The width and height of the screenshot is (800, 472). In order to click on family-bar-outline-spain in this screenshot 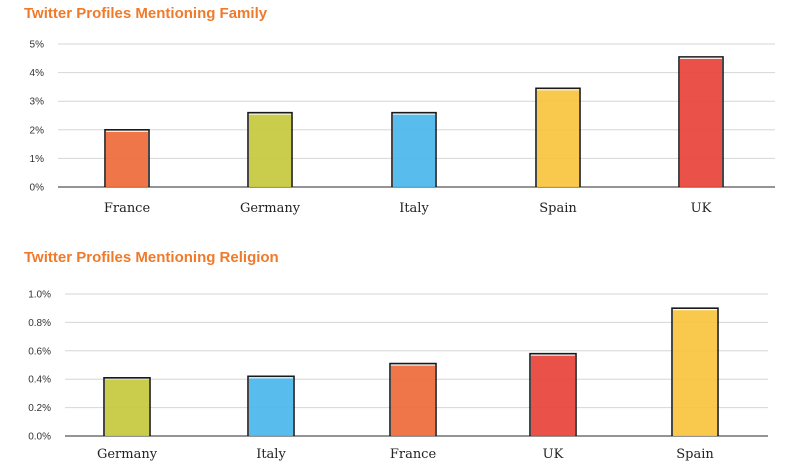, I will do `click(558, 137)`.